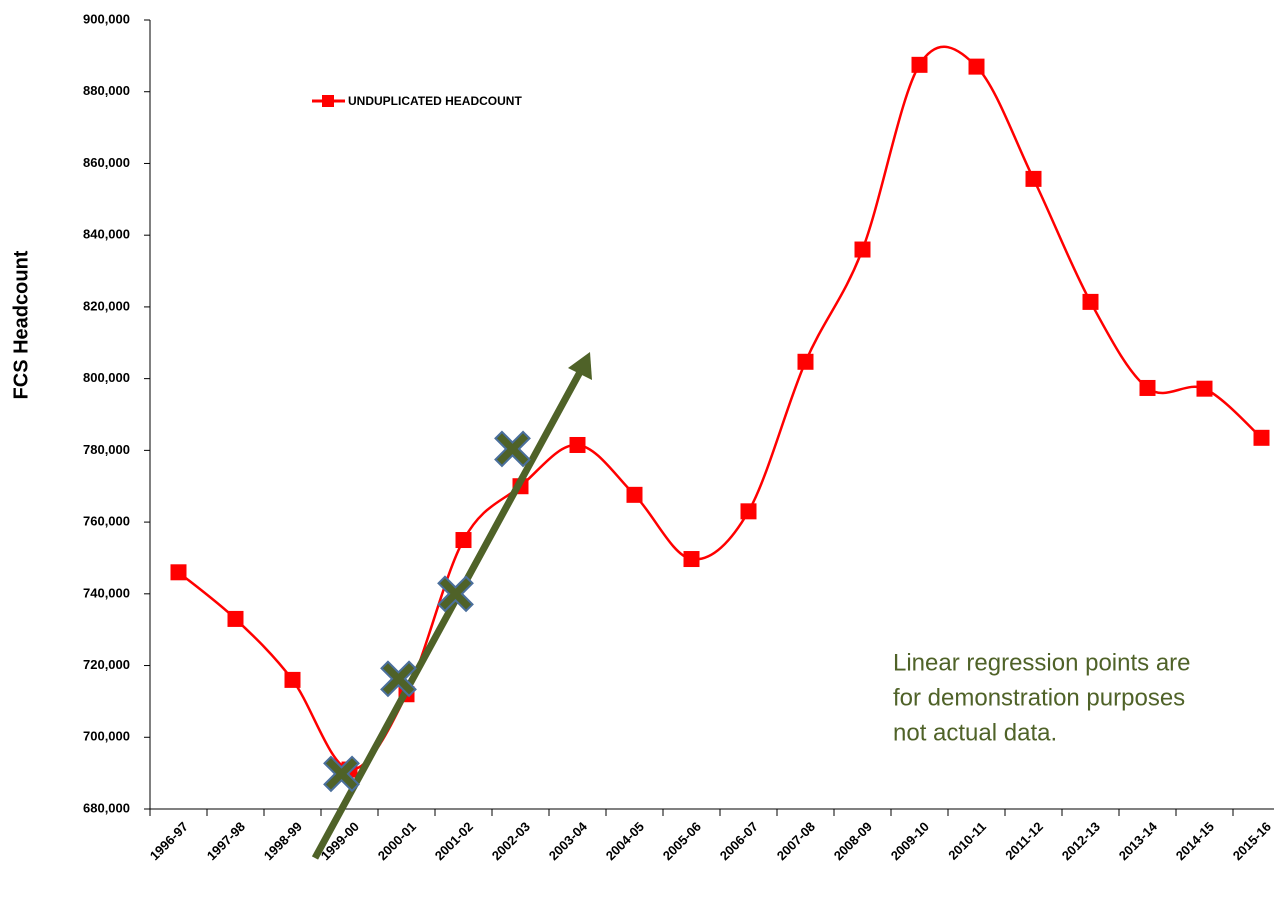  I want to click on x-tick-label: 2000-01, so click(397, 841).